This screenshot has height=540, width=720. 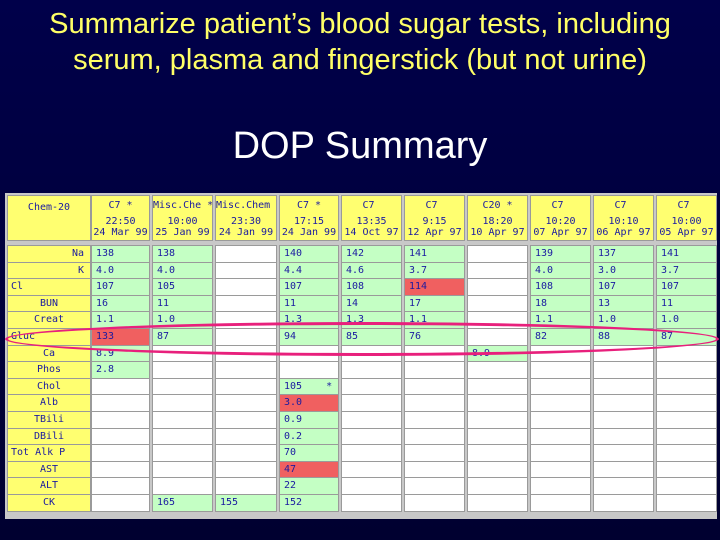 What do you see at coordinates (686, 218) in the screenshot?
I see `column-header: C7 10:00 05 Apr 97` at bounding box center [686, 218].